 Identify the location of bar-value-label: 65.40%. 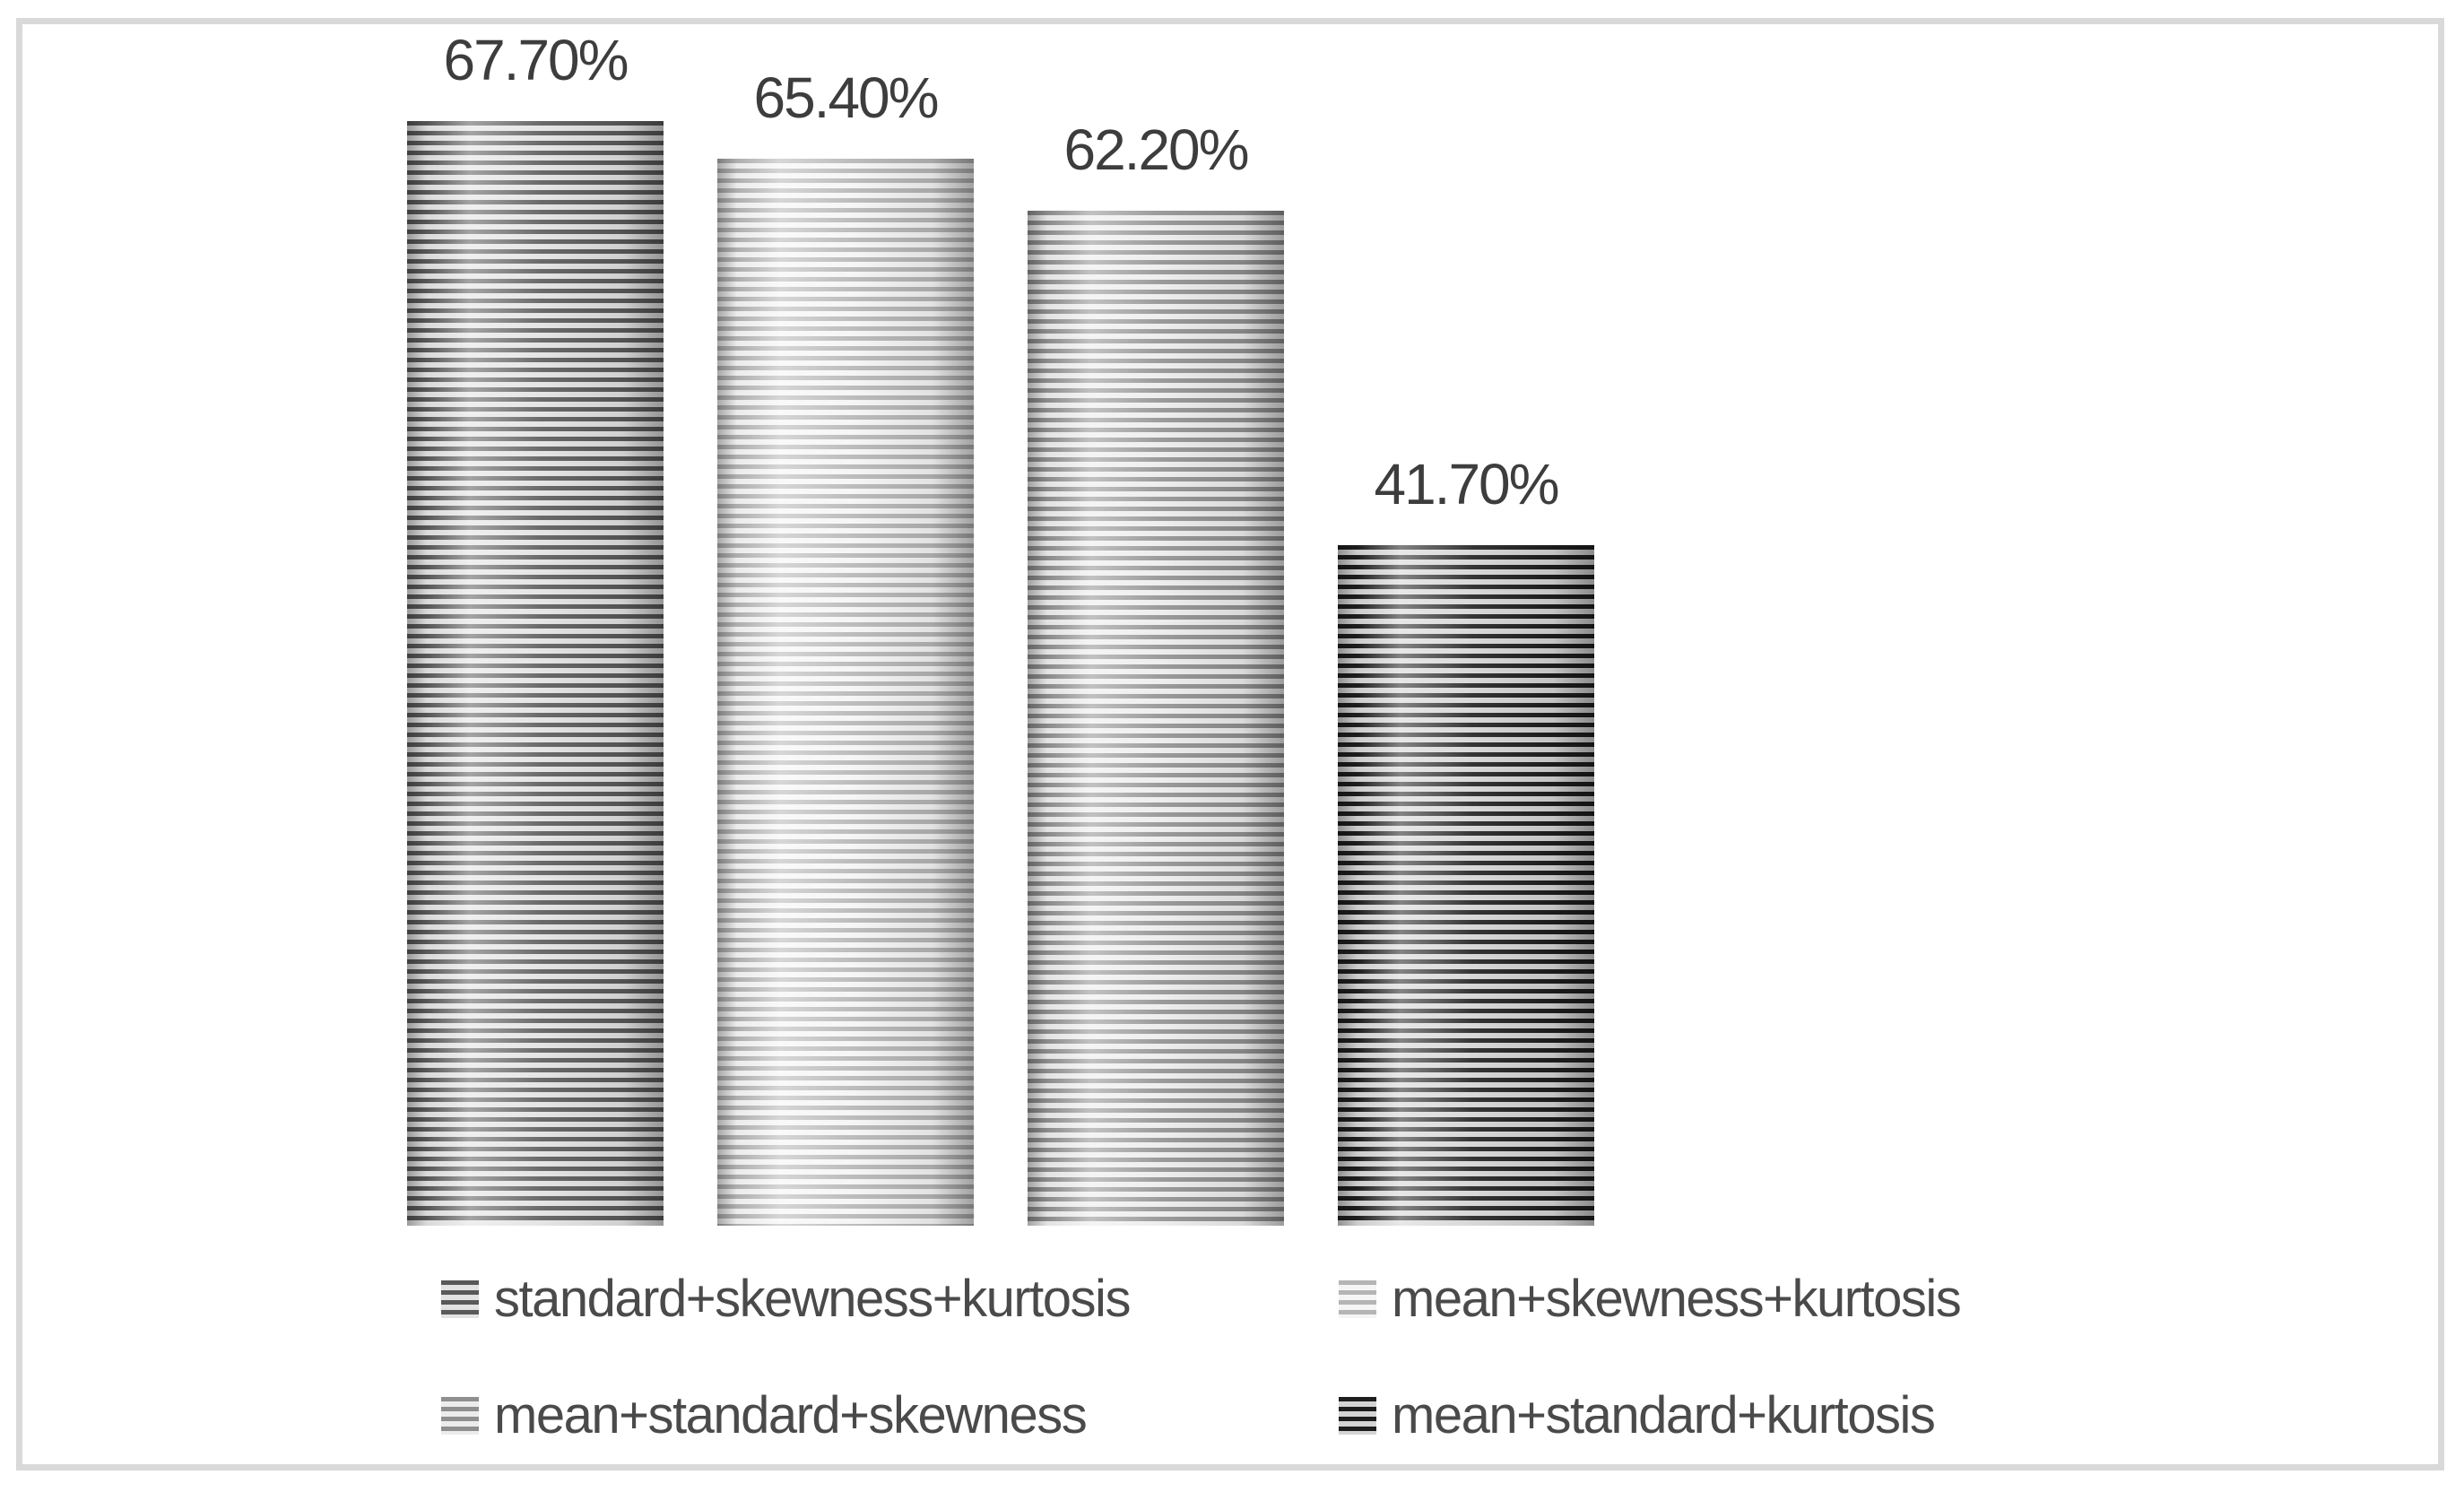
(846, 98).